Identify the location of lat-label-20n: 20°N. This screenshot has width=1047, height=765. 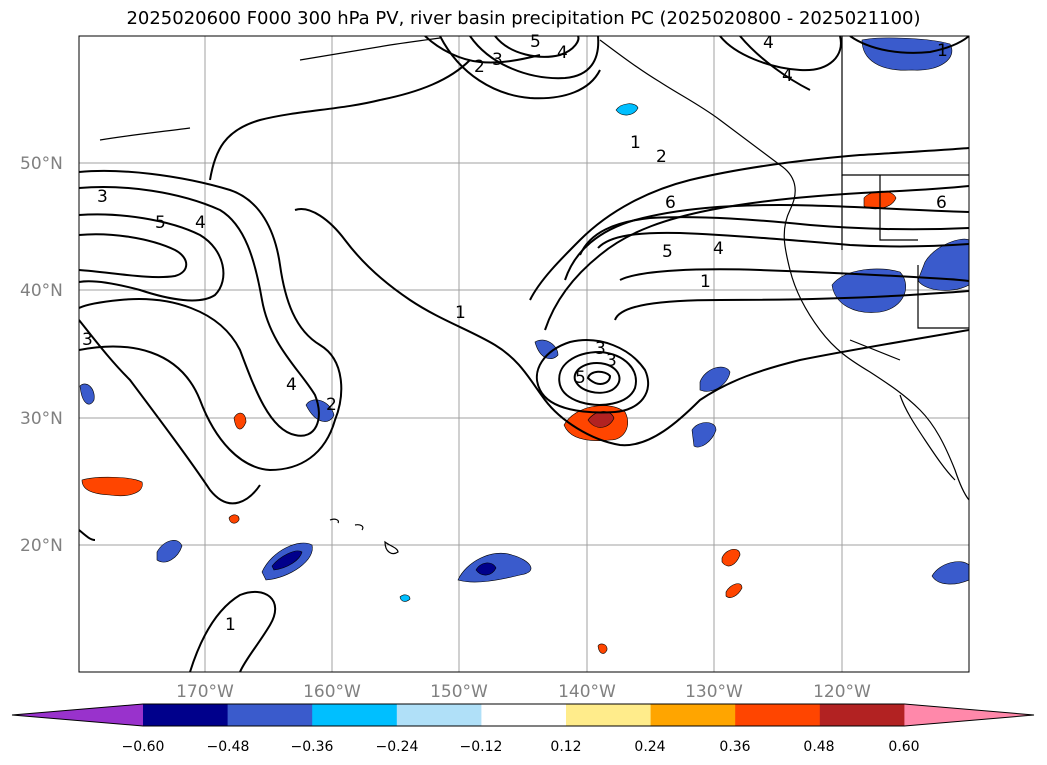
(41, 546).